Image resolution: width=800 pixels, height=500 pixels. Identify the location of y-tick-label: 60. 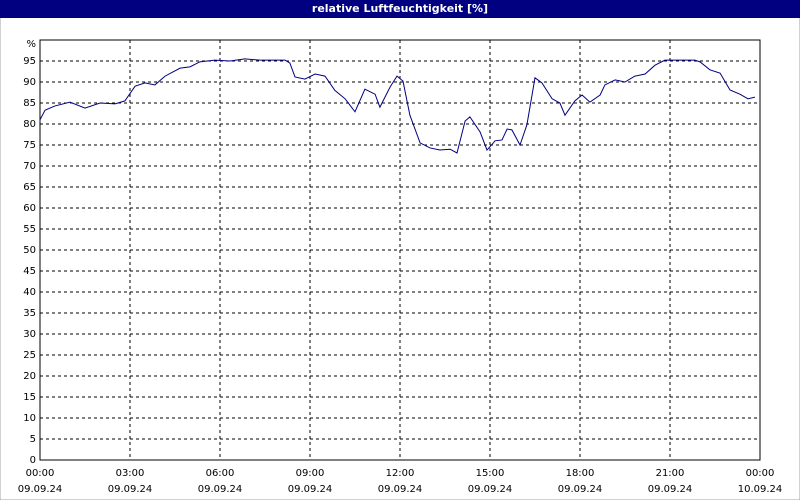
(29, 208).